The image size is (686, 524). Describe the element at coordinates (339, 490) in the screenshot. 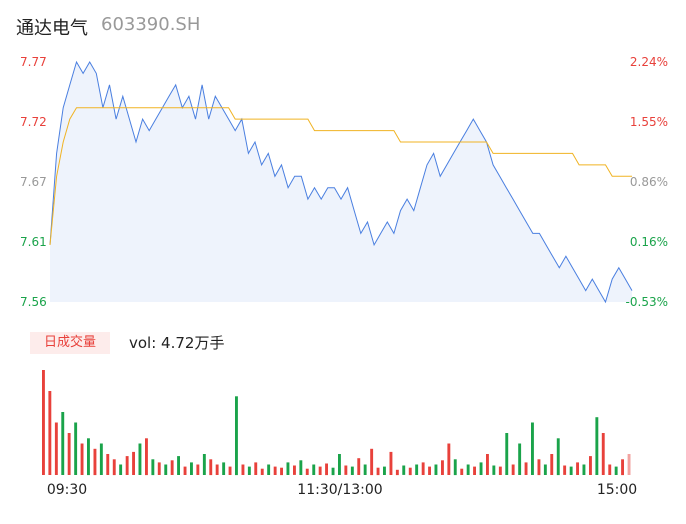

I see `x-tick-label: 11:30/13:00` at that location.